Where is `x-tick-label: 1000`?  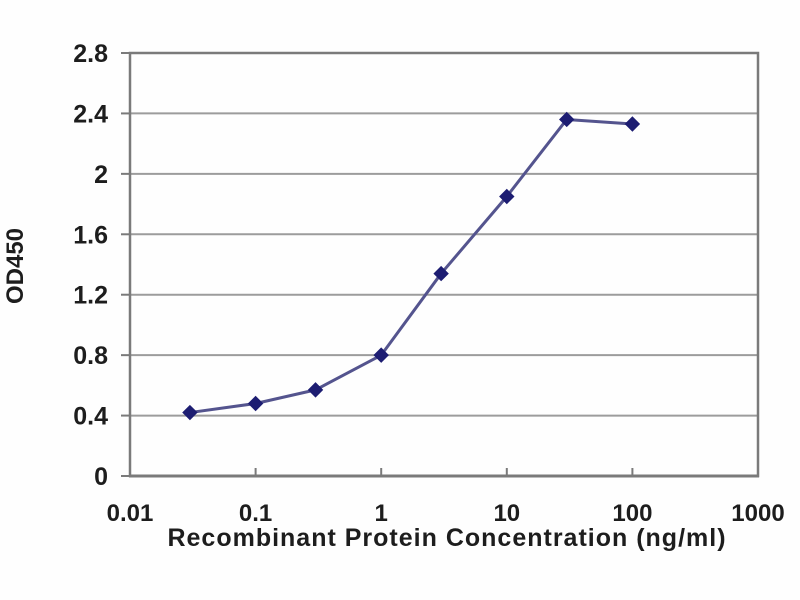
x-tick-label: 1000 is located at coordinates (757, 513).